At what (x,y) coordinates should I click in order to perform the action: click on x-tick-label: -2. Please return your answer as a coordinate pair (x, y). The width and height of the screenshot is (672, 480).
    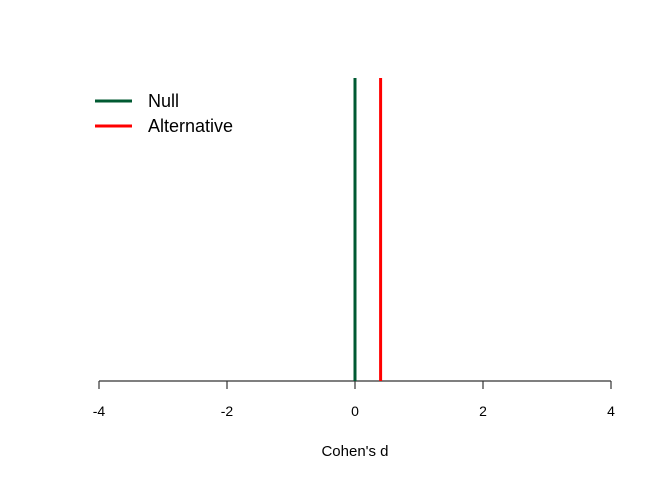
    Looking at the image, I should click on (227, 411).